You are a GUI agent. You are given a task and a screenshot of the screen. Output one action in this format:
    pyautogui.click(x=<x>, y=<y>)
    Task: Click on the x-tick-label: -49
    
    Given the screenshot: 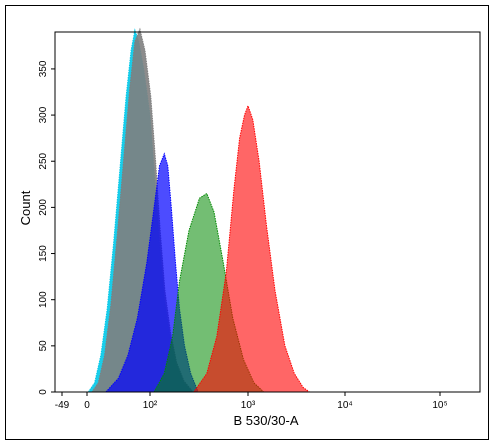 What is the action you would take?
    pyautogui.click(x=62, y=405)
    